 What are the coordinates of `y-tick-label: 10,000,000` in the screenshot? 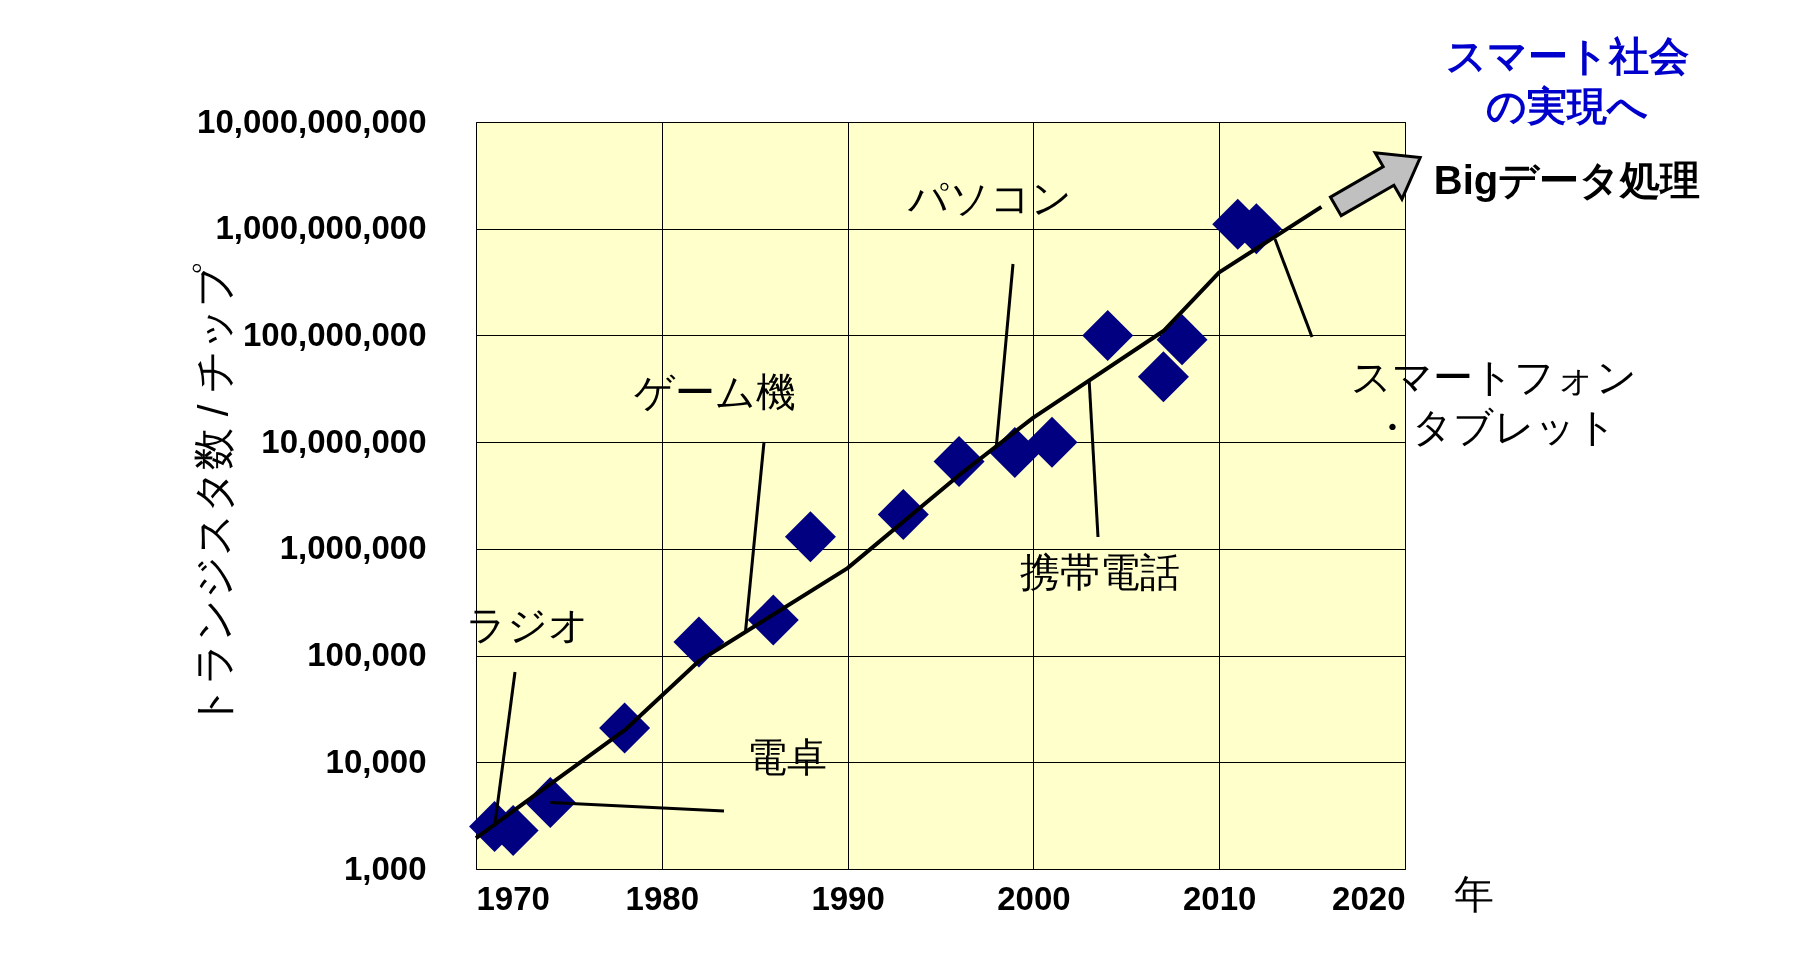 It's located at (344, 441).